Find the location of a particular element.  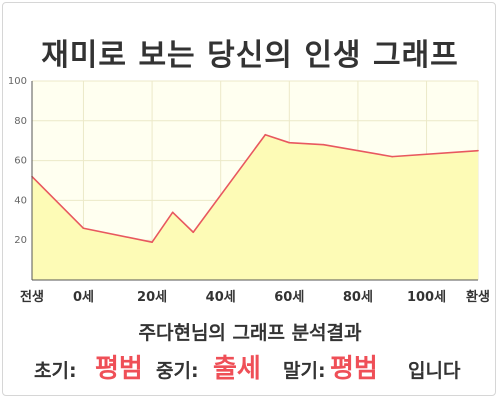

analysis-subtitle: 주다현님의 그래프 분석결과 is located at coordinates (250, 333).